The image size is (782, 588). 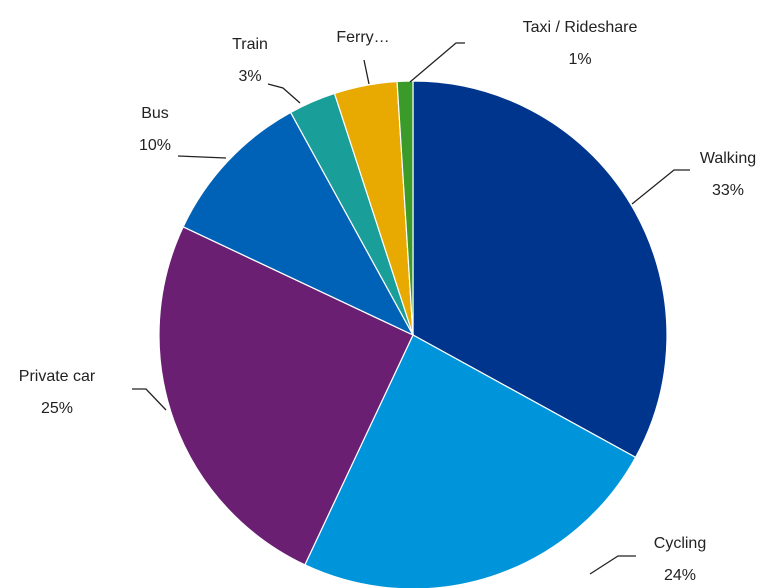 What do you see at coordinates (728, 158) in the screenshot?
I see `slice-label: Walking` at bounding box center [728, 158].